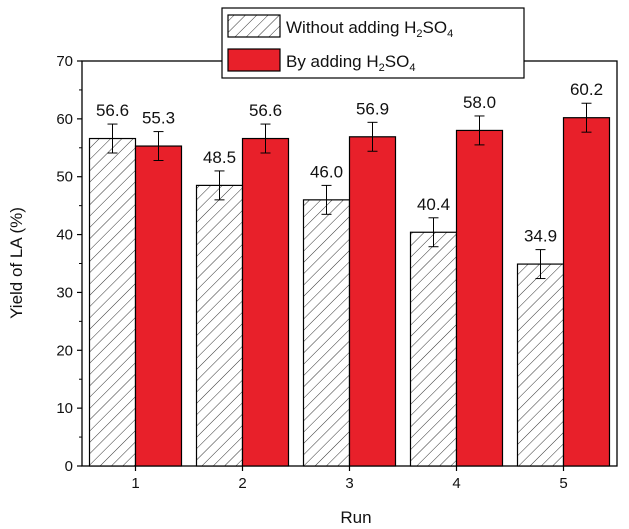 The height and width of the screenshot is (529, 629). Describe the element at coordinates (326, 171) in the screenshot. I see `data-label: 46.0` at that location.